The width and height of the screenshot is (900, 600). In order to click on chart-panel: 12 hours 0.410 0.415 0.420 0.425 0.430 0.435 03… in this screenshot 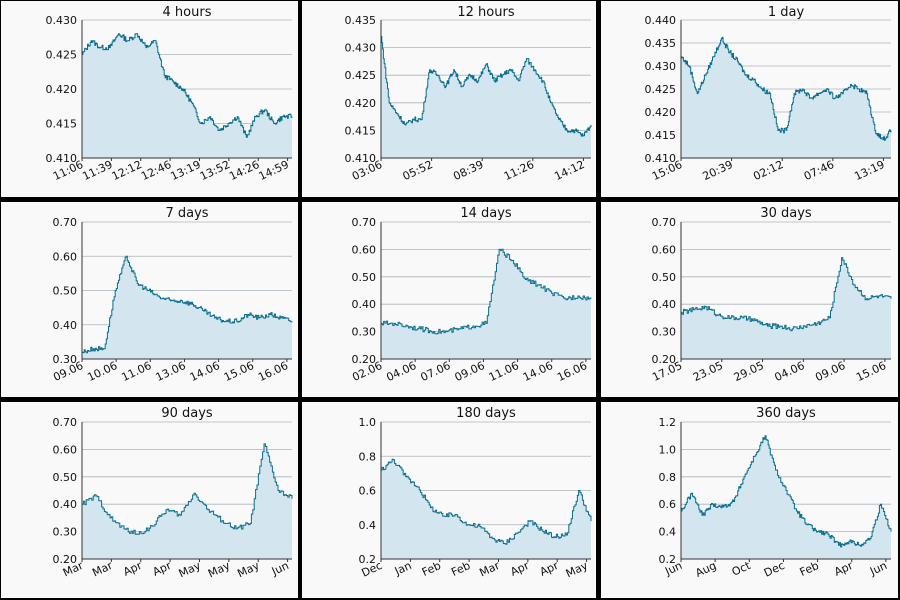, I will do `click(449, 99)`.